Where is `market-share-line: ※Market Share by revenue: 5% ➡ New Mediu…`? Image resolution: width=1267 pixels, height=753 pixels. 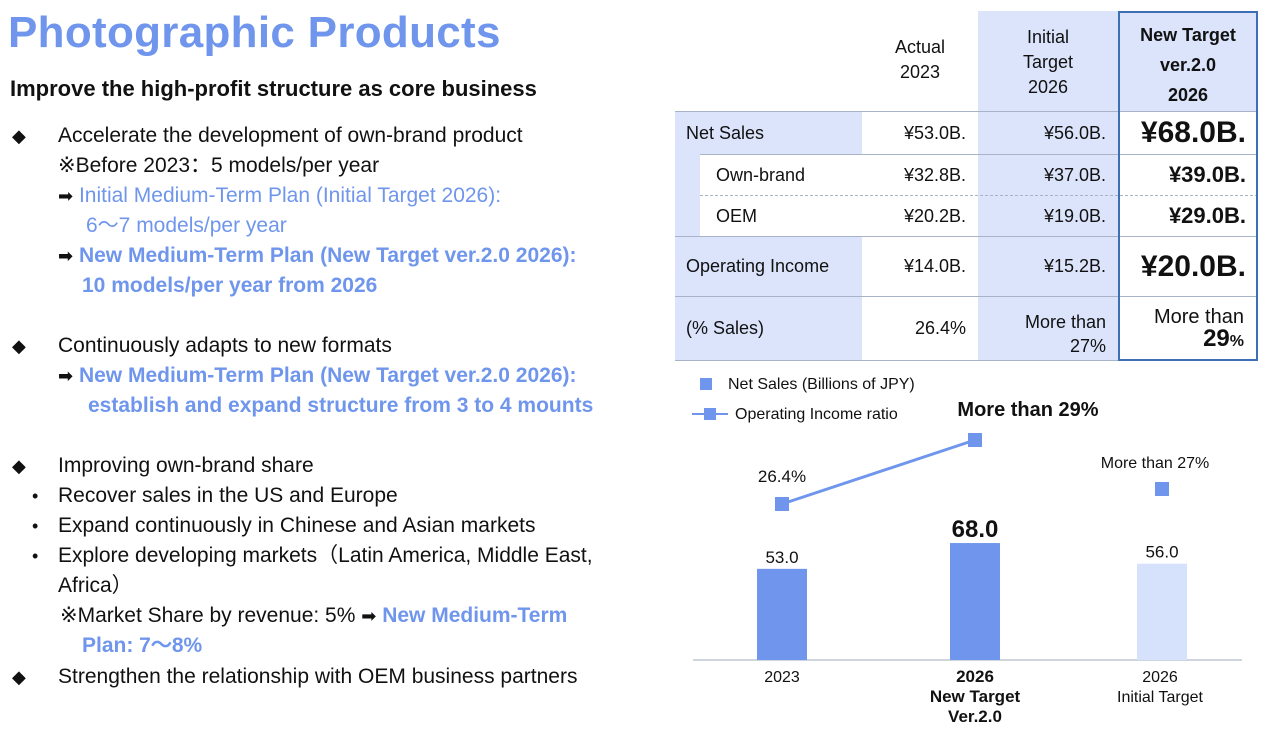 market-share-line: ※Market Share by revenue: 5% ➡ New Mediu… is located at coordinates (314, 615).